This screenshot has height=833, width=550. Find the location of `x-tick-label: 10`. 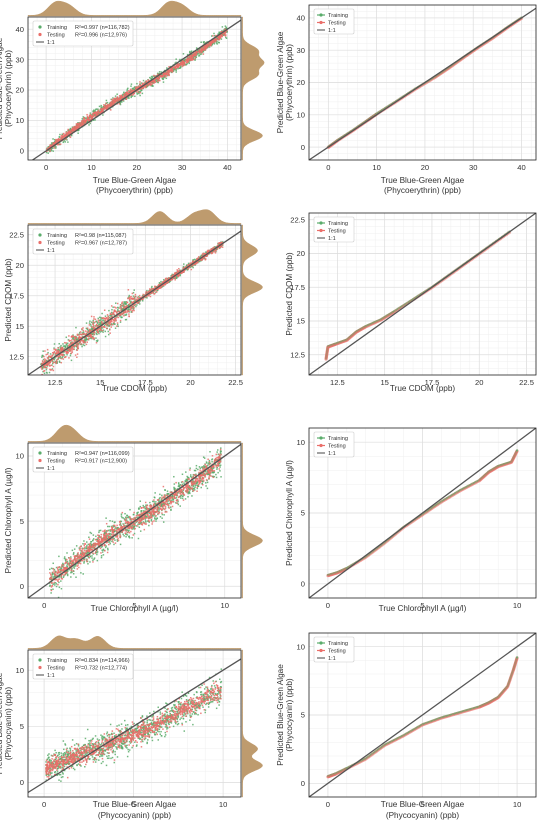

x-tick-label: 10 is located at coordinates (376, 167).